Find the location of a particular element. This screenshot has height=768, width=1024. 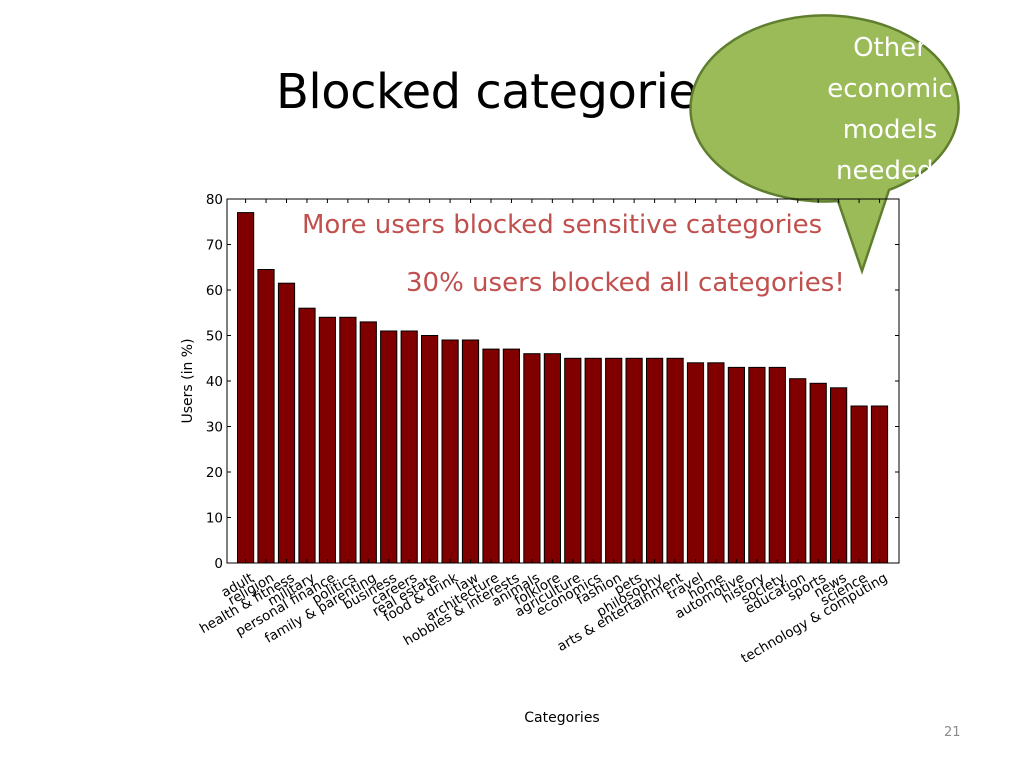

bar-science is located at coordinates (859, 484).